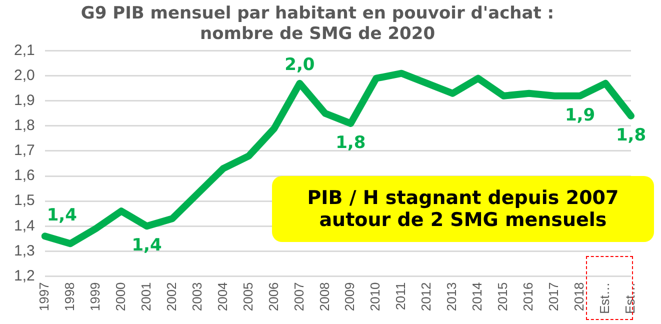 The width and height of the screenshot is (661, 324). Describe the element at coordinates (248, 297) in the screenshot. I see `x-tick-label: 2005` at that location.